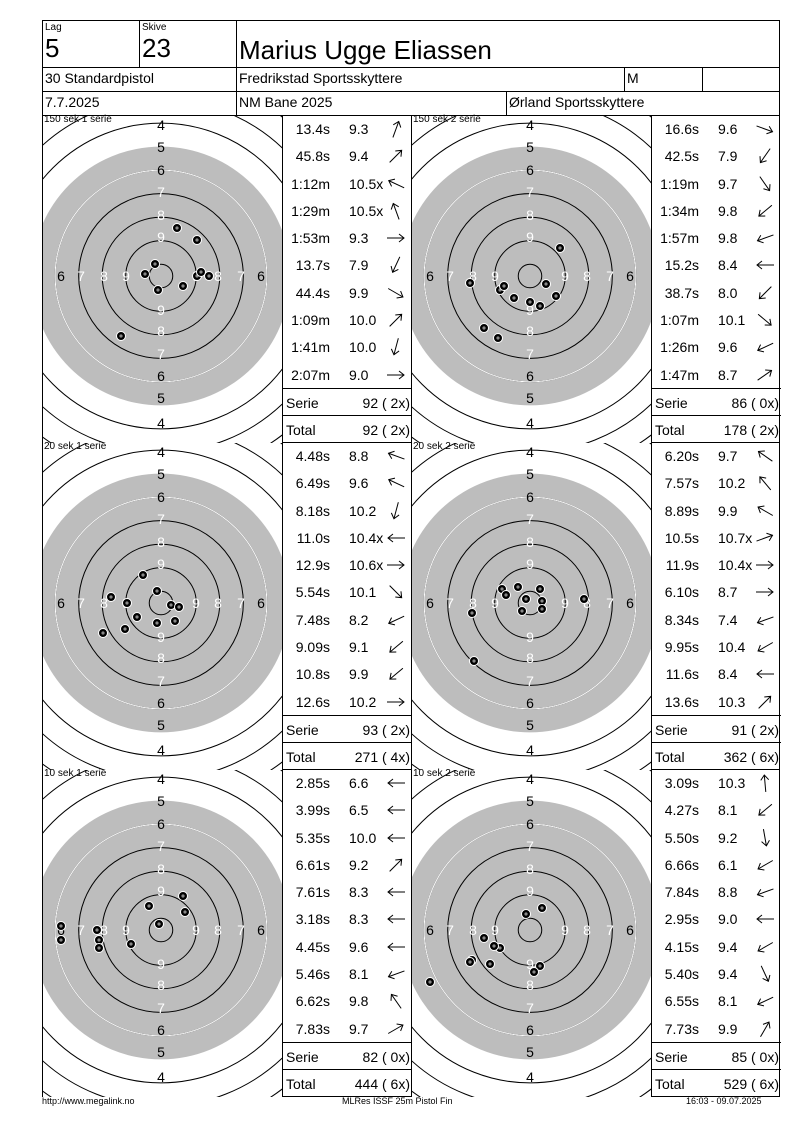 The image size is (800, 1130). What do you see at coordinates (347, 565) in the screenshot?
I see `shot-row: 12.9s 10.6x` at bounding box center [347, 565].